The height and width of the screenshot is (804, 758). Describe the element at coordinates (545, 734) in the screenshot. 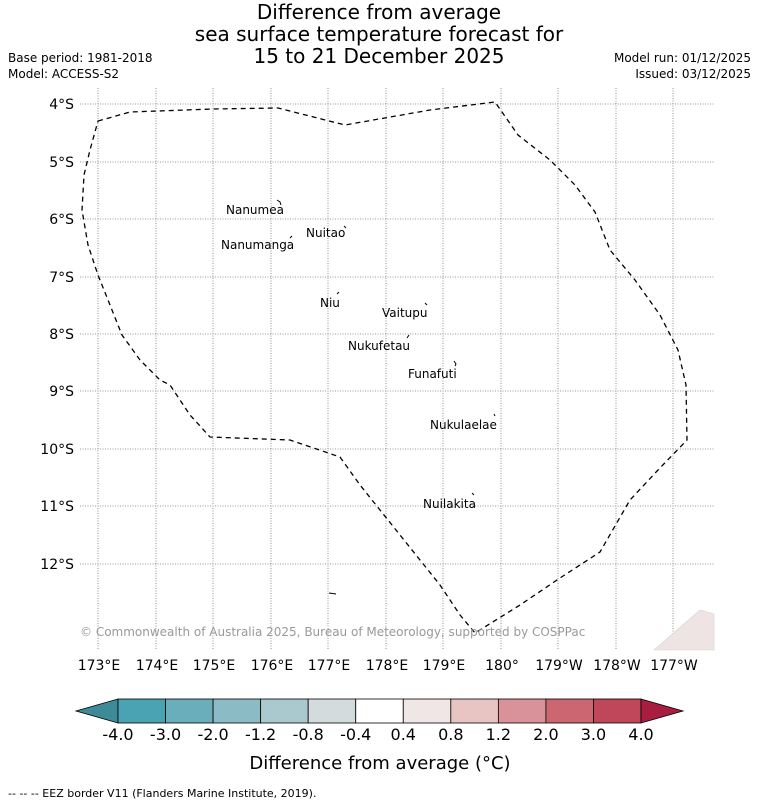

I see `colorbar-tick-label: 2.0` at that location.